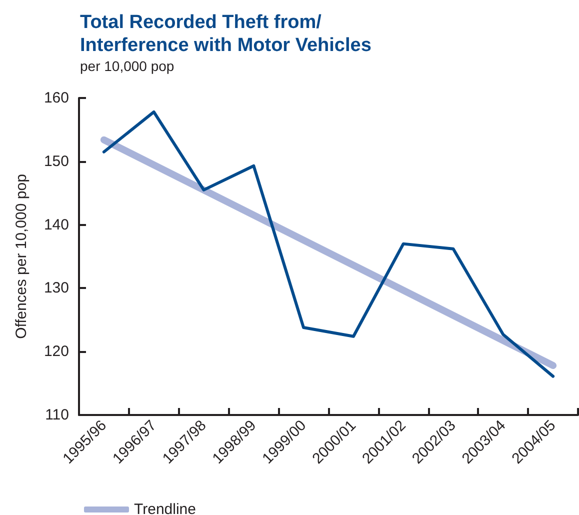 The image size is (579, 515). What do you see at coordinates (57, 415) in the screenshot?
I see `y-tick-label: 110` at bounding box center [57, 415].